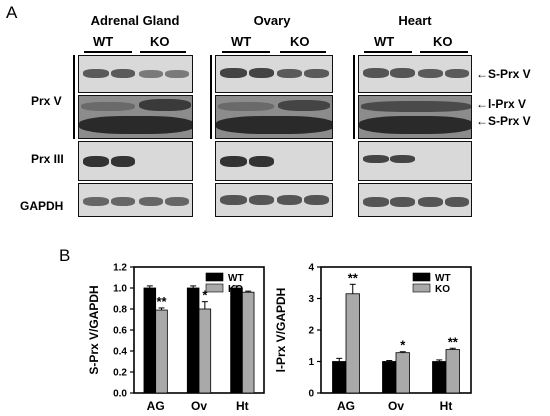 Image resolution: width=550 pixels, height=416 pixels. What do you see at coordinates (120, 394) in the screenshot?
I see `y-tick-label: 0.0` at bounding box center [120, 394].